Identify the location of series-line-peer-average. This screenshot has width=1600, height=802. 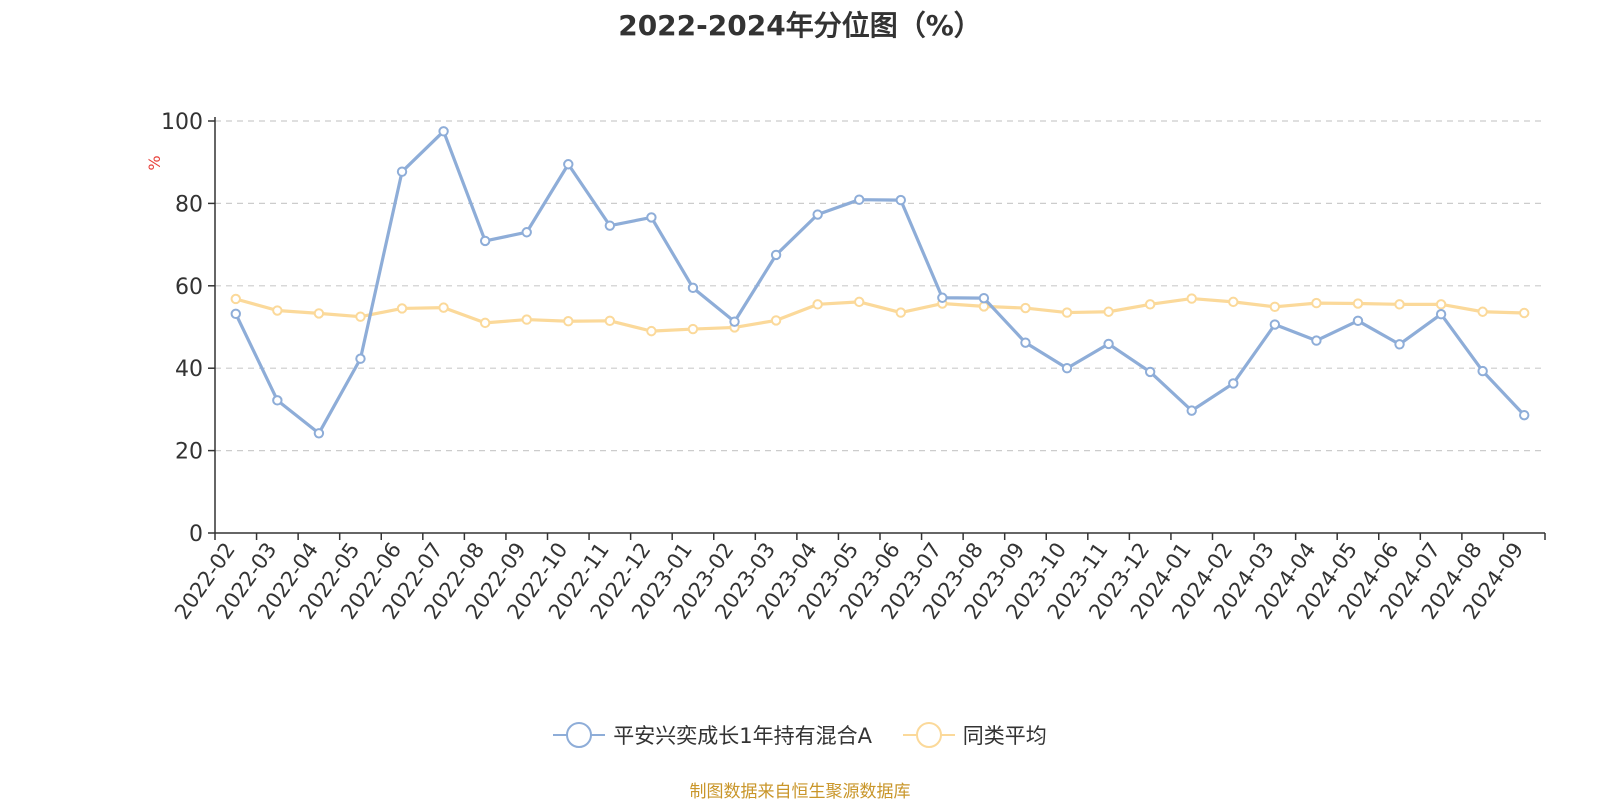
(880, 314).